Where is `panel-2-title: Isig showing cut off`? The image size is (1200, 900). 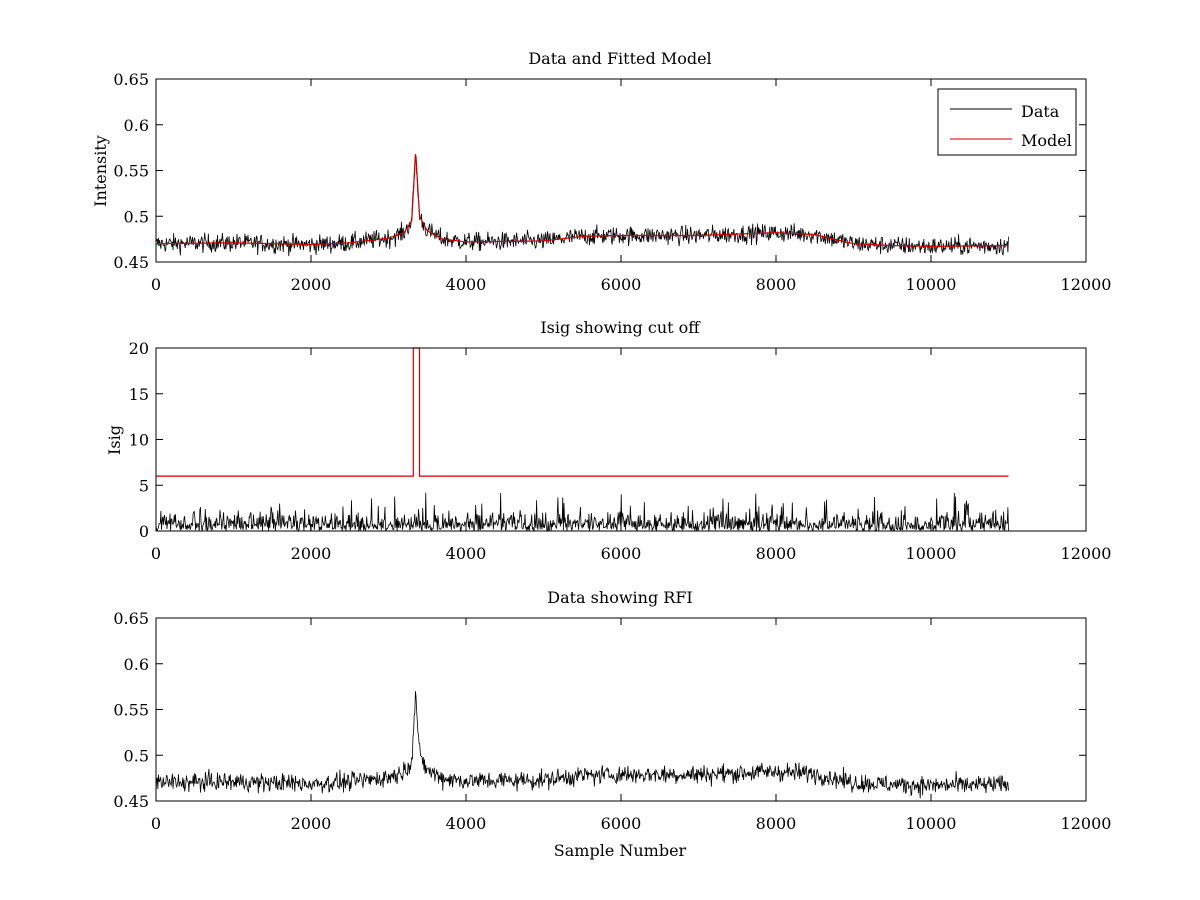
panel-2-title: Isig showing cut off is located at coordinates (620, 327).